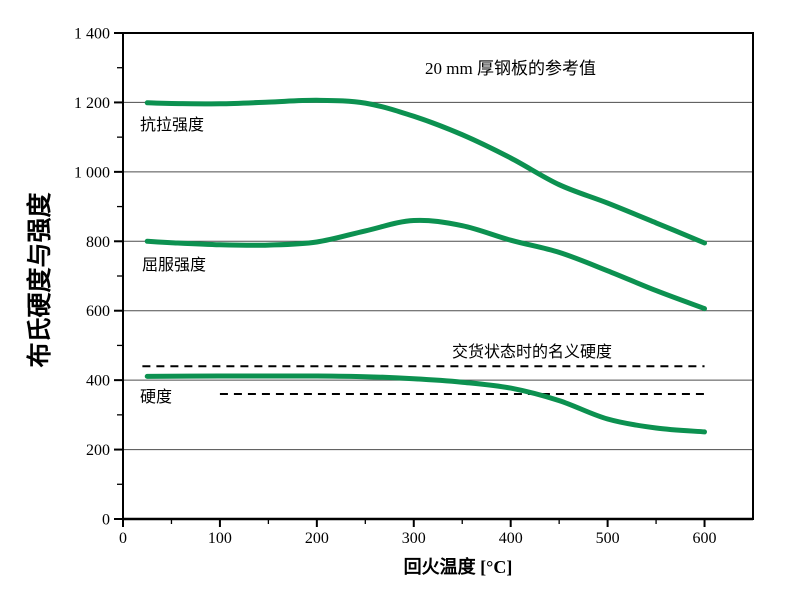 The height and width of the screenshot is (600, 800). What do you see at coordinates (98, 311) in the screenshot?
I see `y-tick-label: 600` at bounding box center [98, 311].